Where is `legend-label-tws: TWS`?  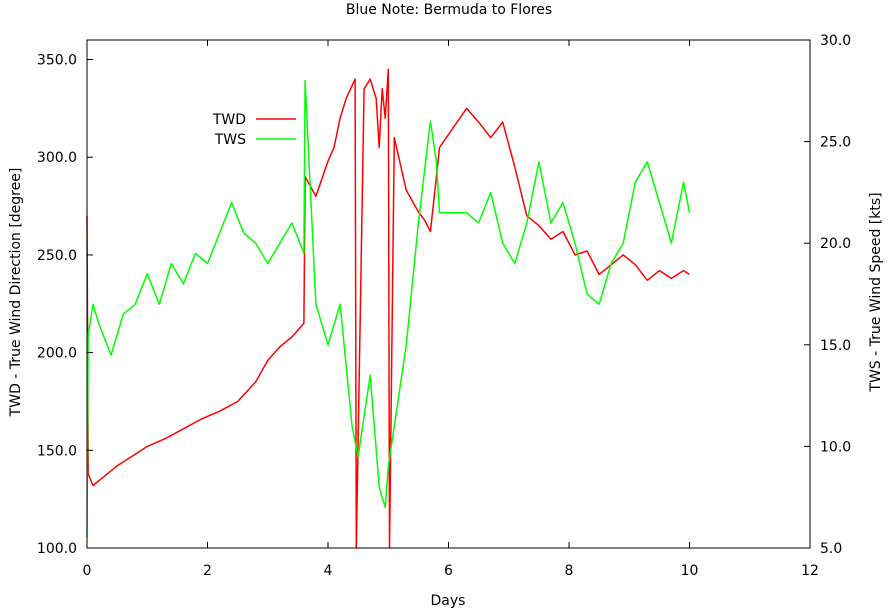
legend-label-tws: TWS is located at coordinates (230, 140).